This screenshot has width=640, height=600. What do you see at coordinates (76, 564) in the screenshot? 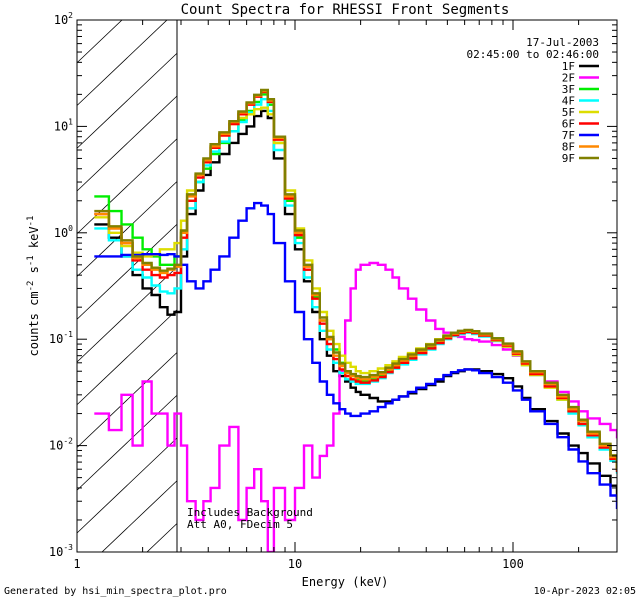
I see `x-tick-label: 1` at bounding box center [76, 564].